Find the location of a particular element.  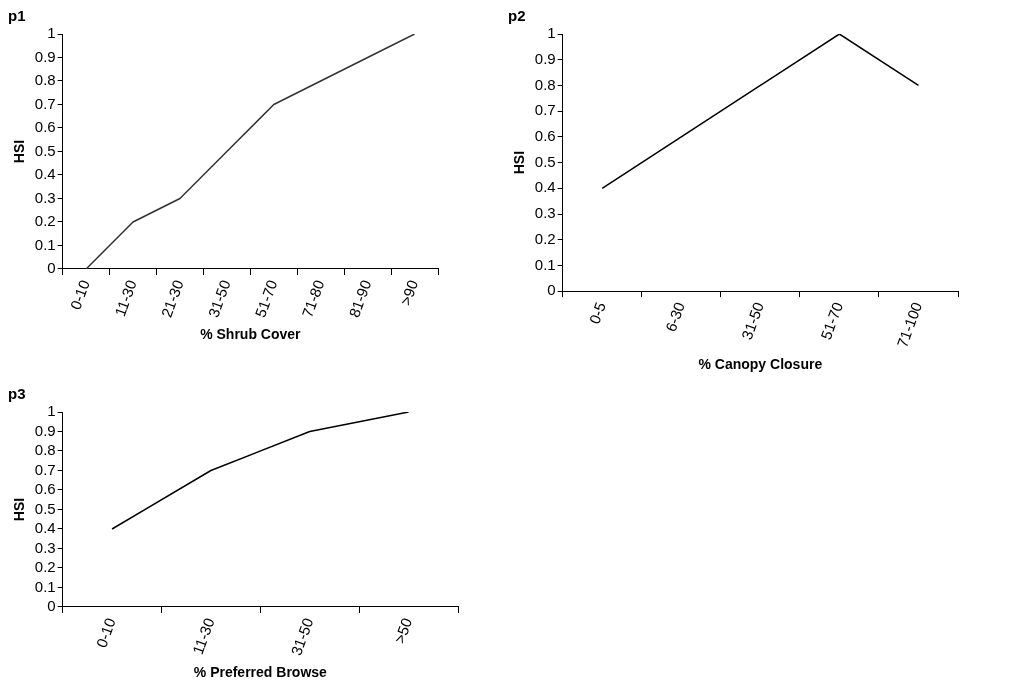

chart-title: p3 is located at coordinates (17, 394).